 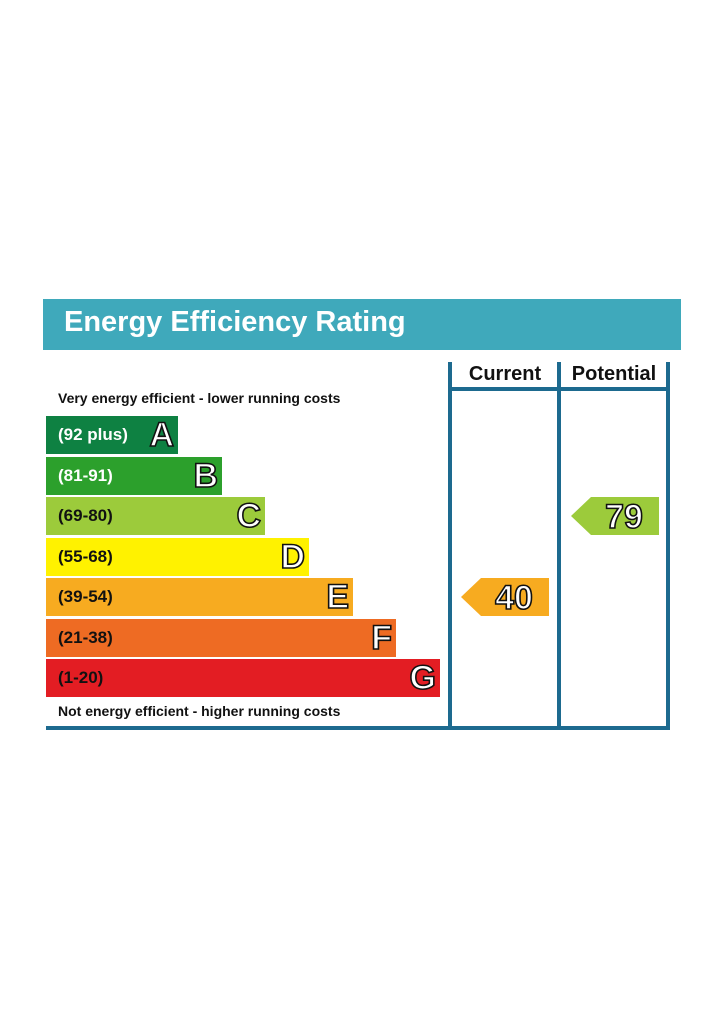 I want to click on band-range-label: (69-80), so click(x=85, y=515).